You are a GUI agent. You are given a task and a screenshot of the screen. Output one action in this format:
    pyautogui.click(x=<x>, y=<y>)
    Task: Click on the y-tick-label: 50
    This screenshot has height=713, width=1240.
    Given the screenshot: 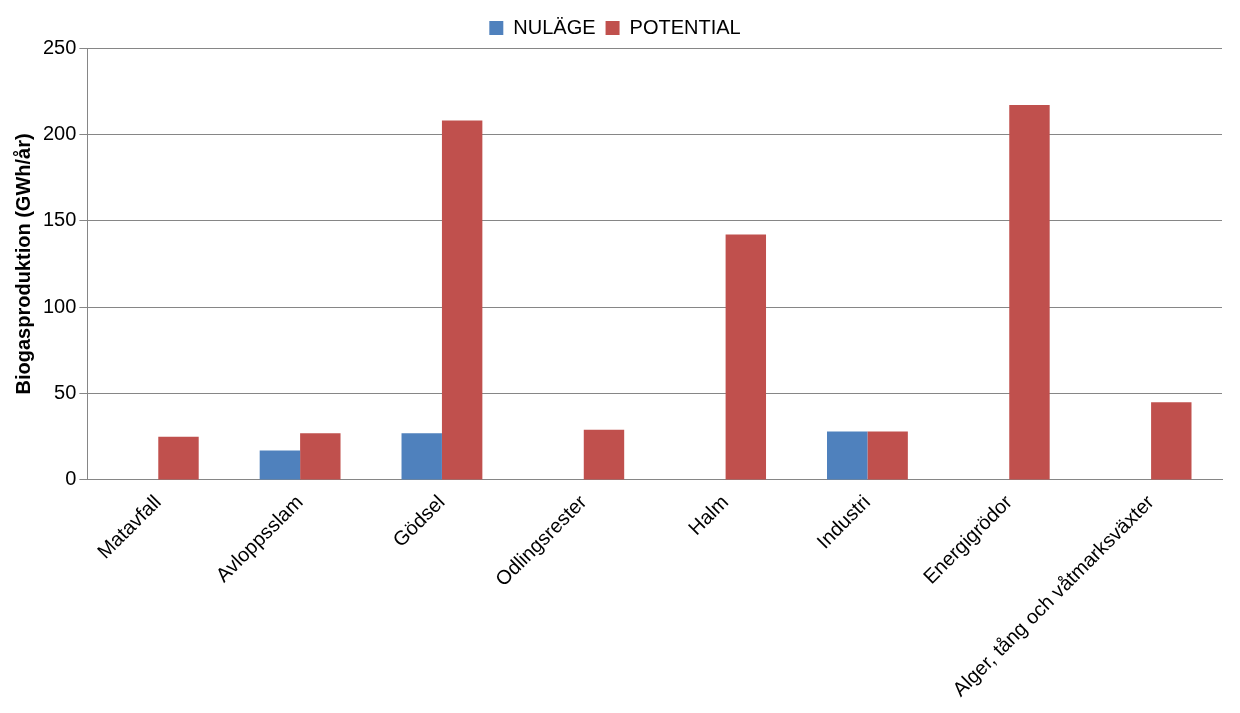 What is the action you would take?
    pyautogui.click(x=65, y=392)
    